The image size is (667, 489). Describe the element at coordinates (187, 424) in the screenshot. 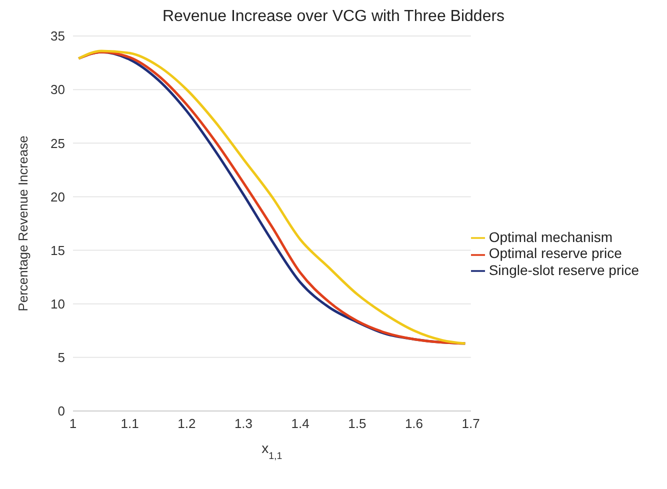

I see `x-tick-label: 1.2` at that location.